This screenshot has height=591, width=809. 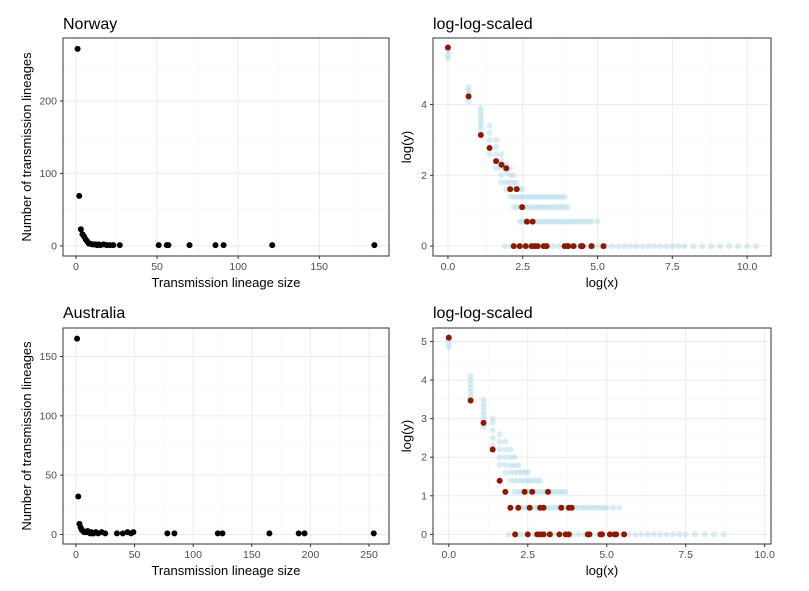 What do you see at coordinates (522, 267) in the screenshot?
I see `x-tick-label: 2.5` at bounding box center [522, 267].